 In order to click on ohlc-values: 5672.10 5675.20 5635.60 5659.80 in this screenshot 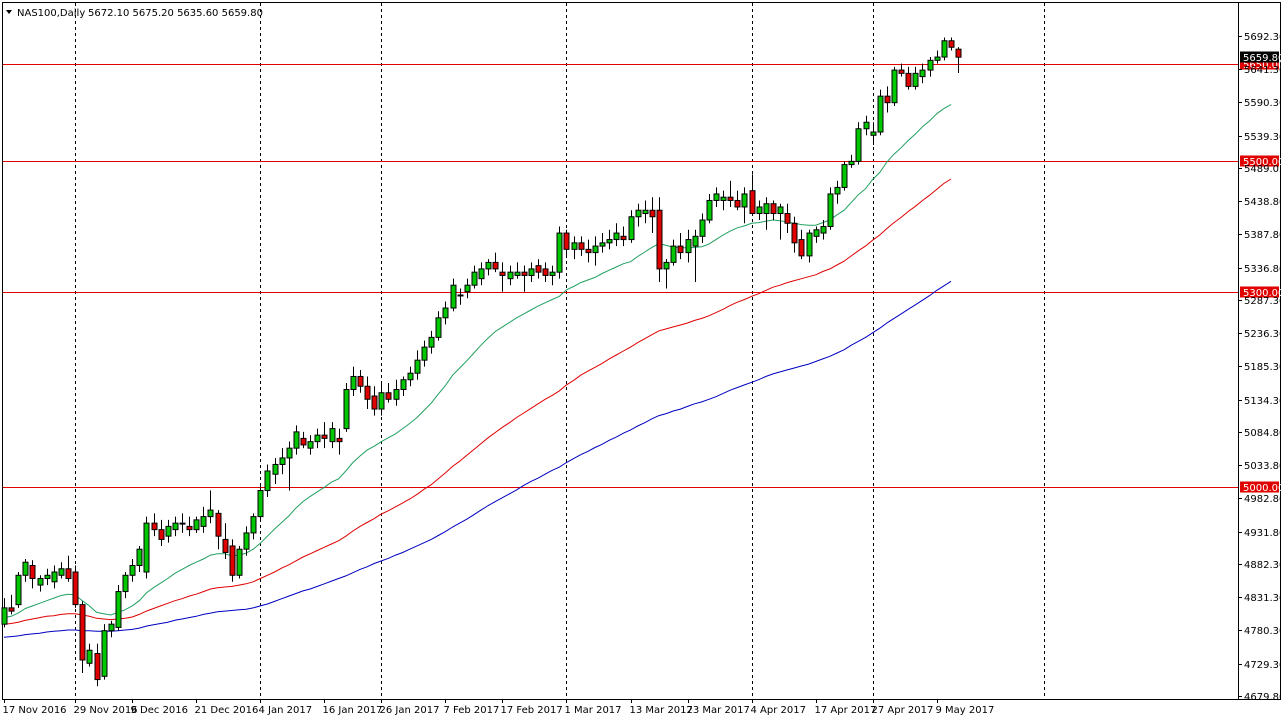, I will do `click(175, 13)`.